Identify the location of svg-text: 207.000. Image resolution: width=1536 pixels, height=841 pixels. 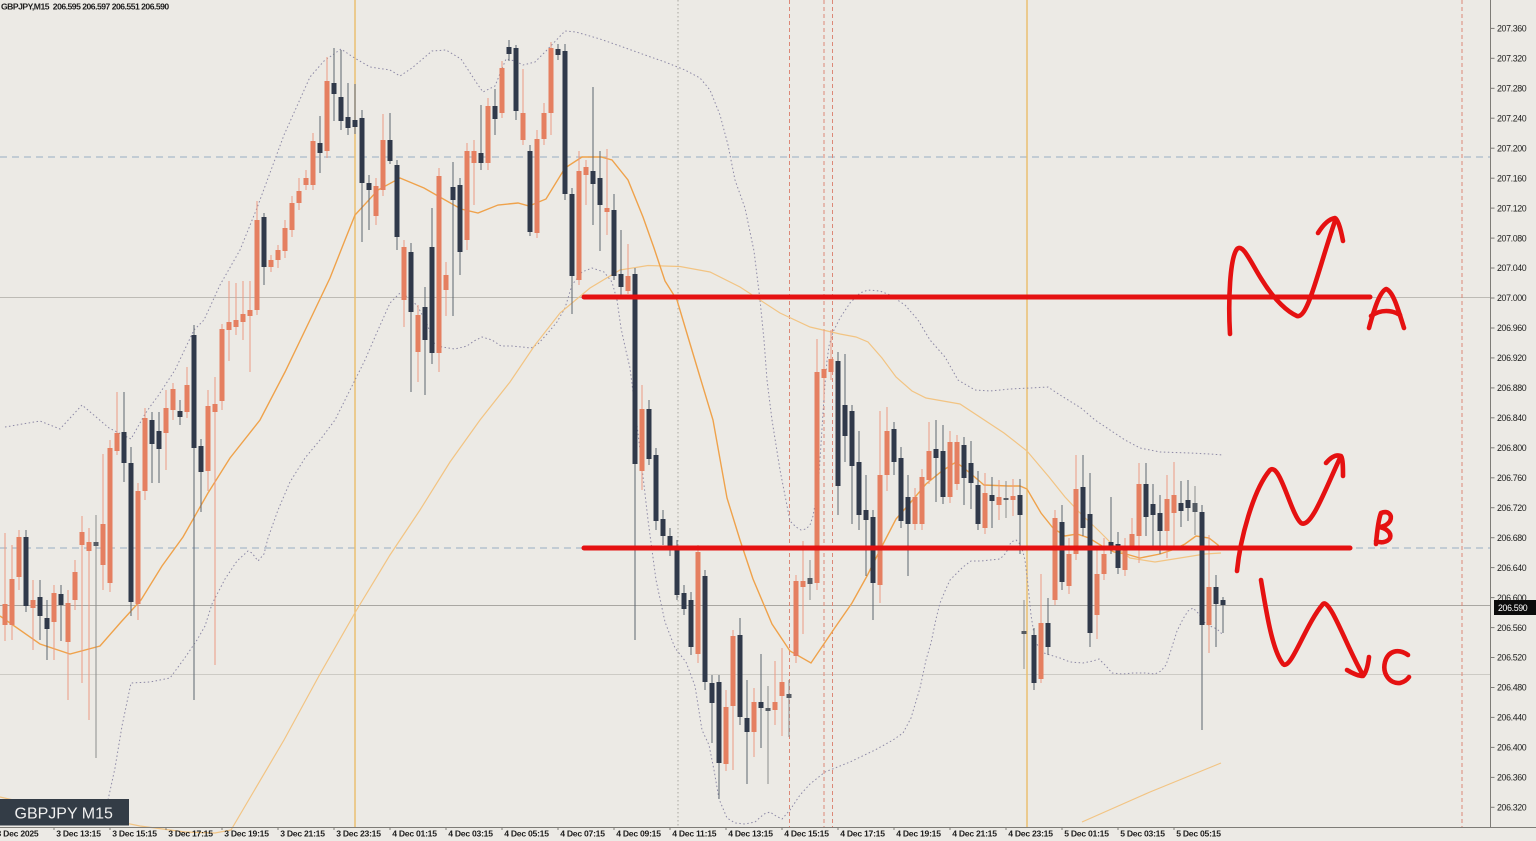
(1512, 298).